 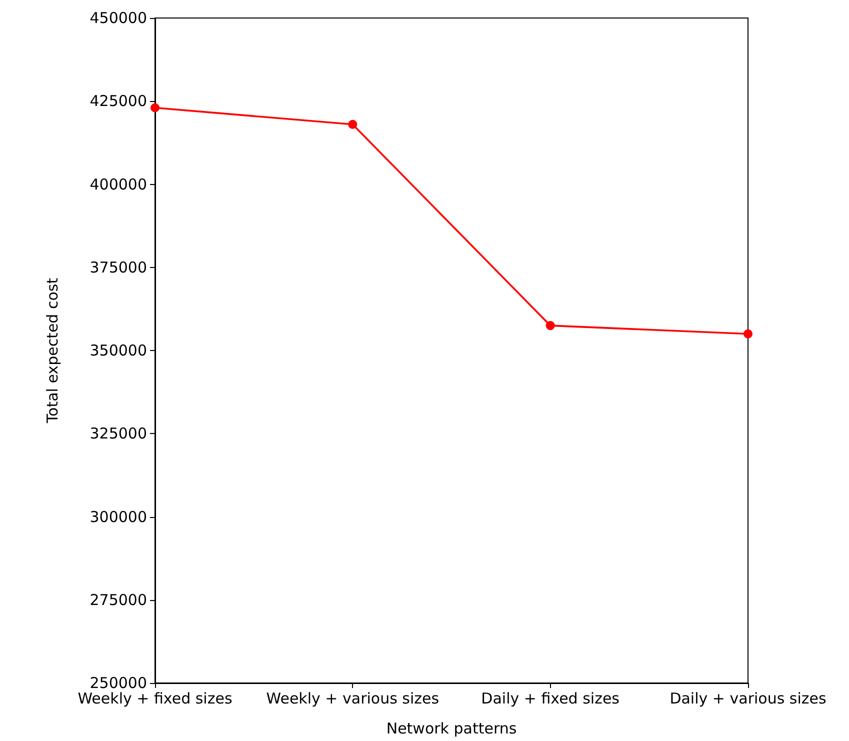 I want to click on x-axis-title: Network patterns, so click(x=451, y=729).